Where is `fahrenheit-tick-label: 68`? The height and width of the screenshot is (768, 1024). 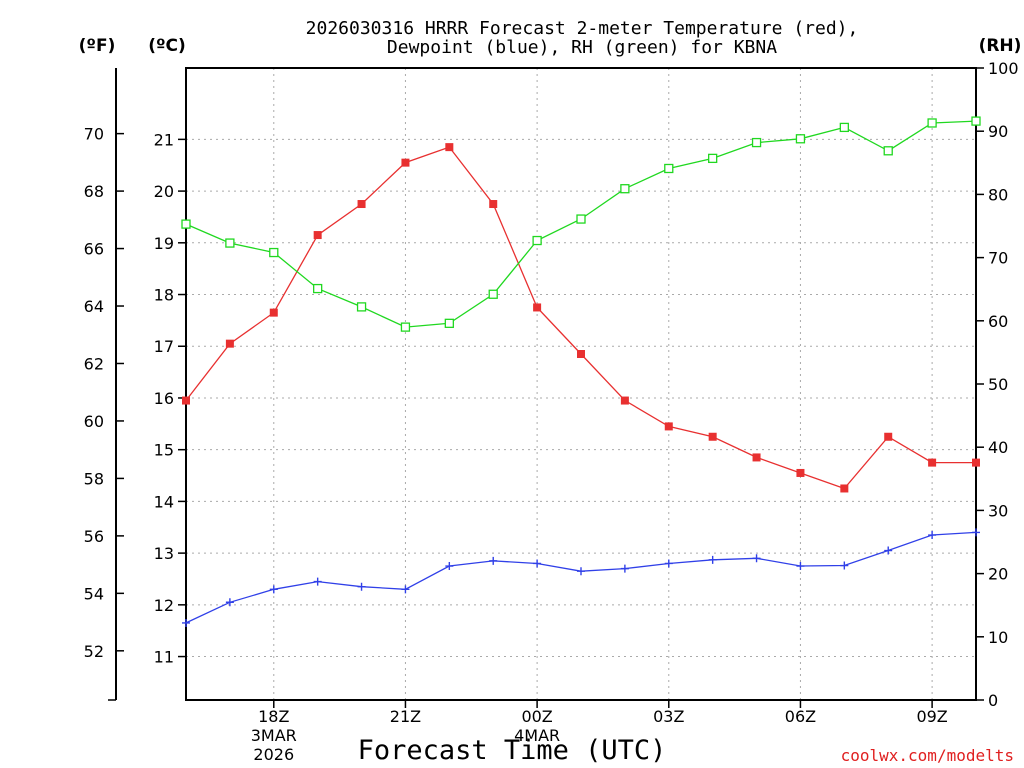
fahrenheit-tick-label: 68 is located at coordinates (94, 191).